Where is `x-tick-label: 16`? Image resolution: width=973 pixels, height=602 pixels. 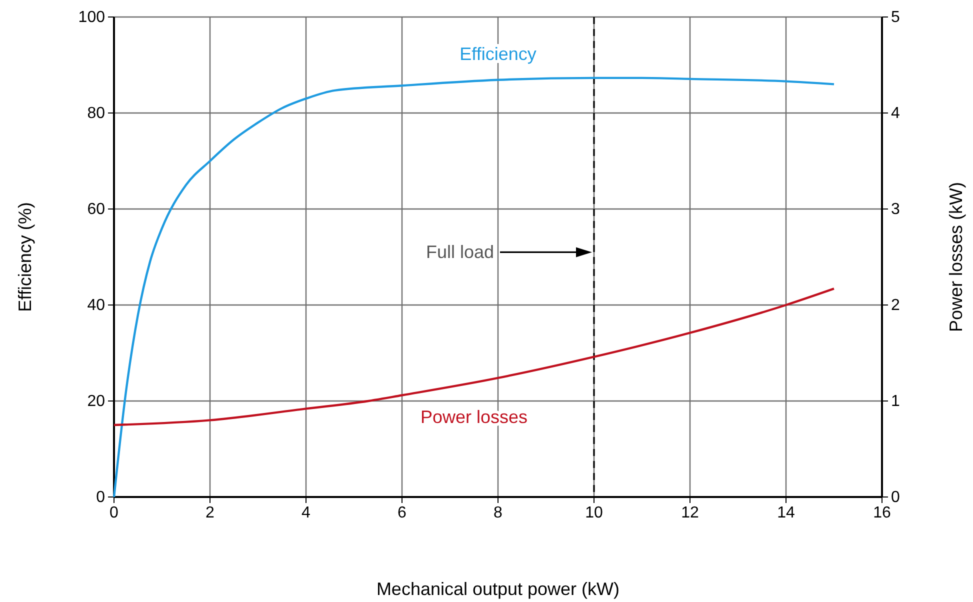
x-tick-label: 16 is located at coordinates (882, 513).